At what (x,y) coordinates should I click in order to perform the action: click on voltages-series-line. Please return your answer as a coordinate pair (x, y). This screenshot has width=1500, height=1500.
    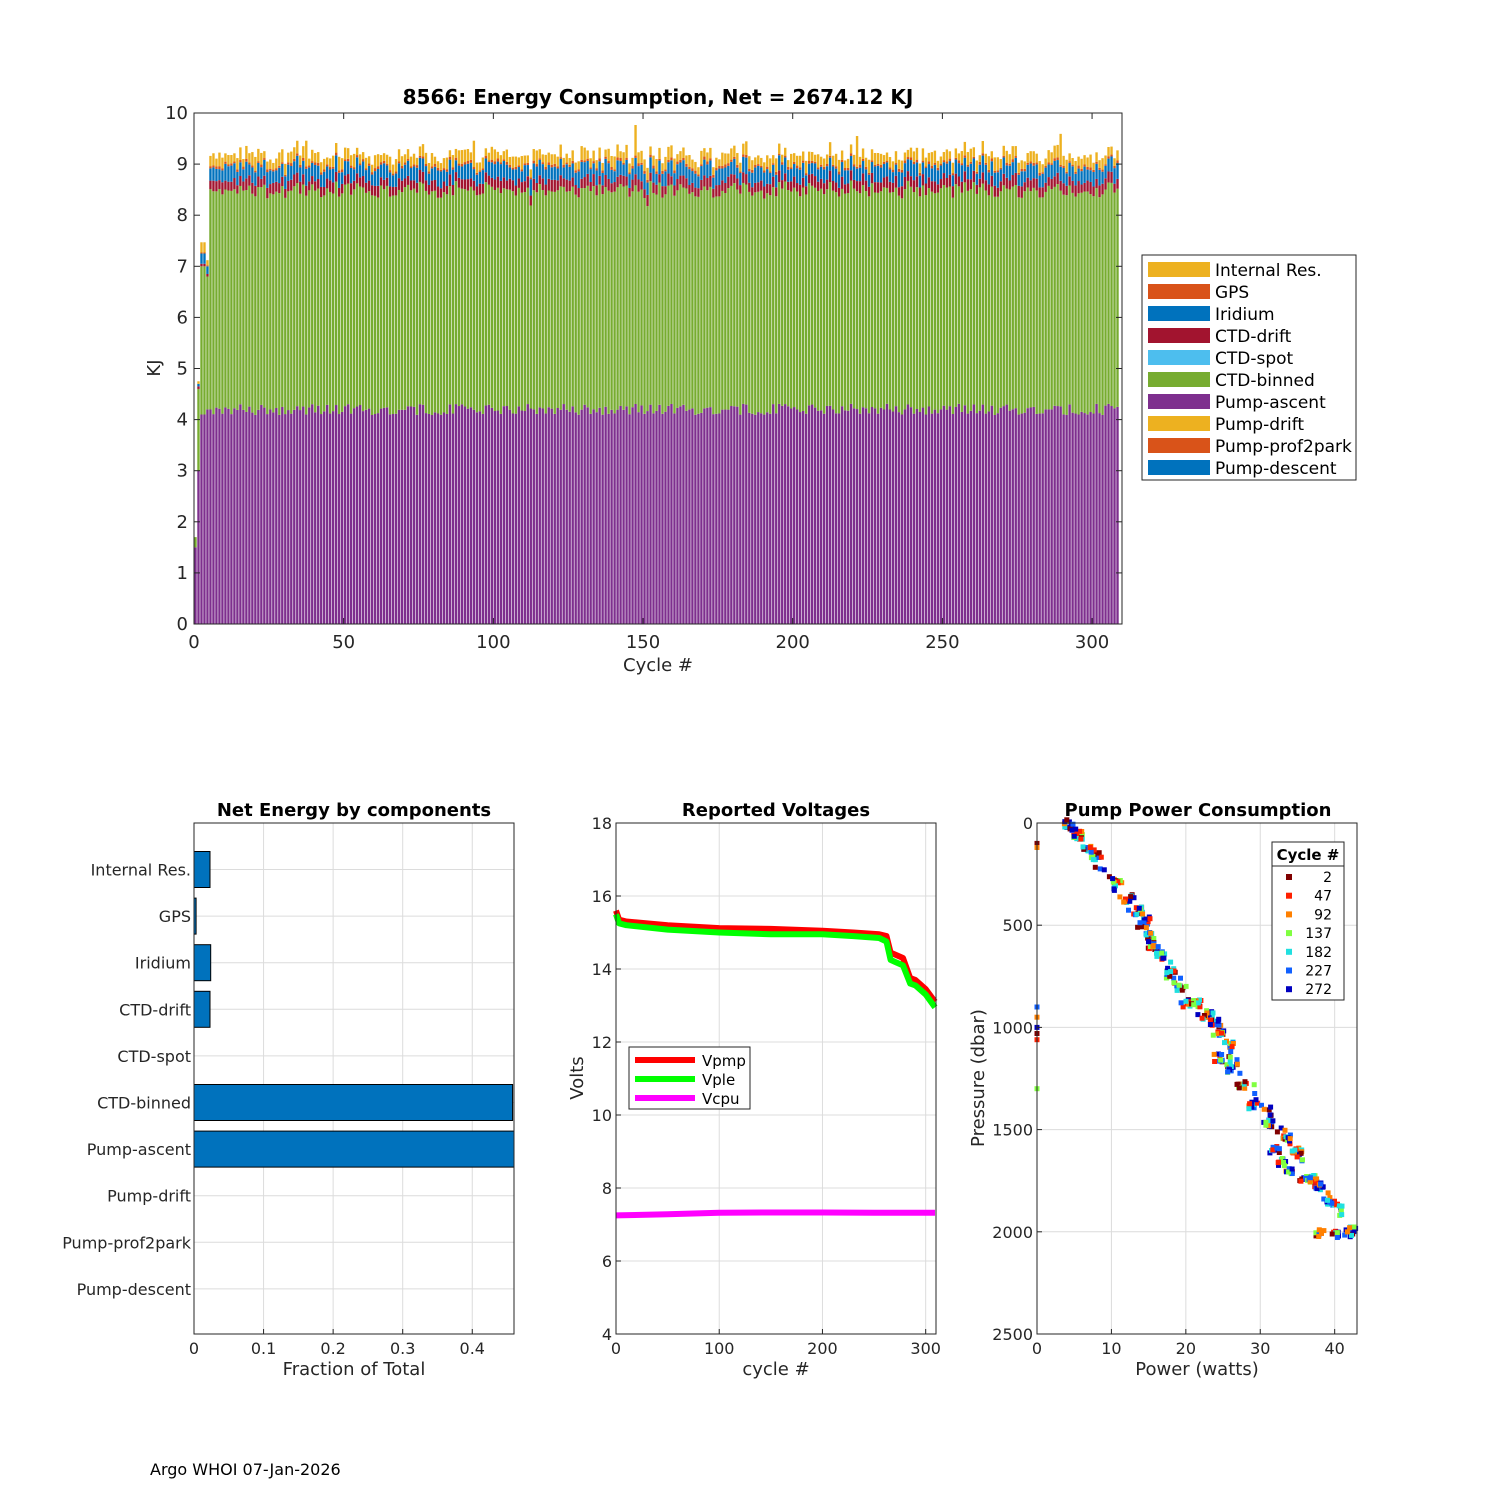
    Looking at the image, I should click on (775, 1214).